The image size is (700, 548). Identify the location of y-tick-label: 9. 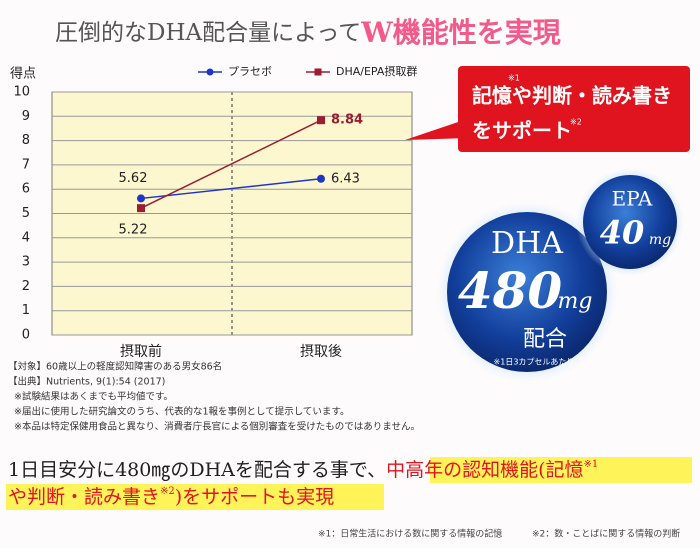
(26, 116).